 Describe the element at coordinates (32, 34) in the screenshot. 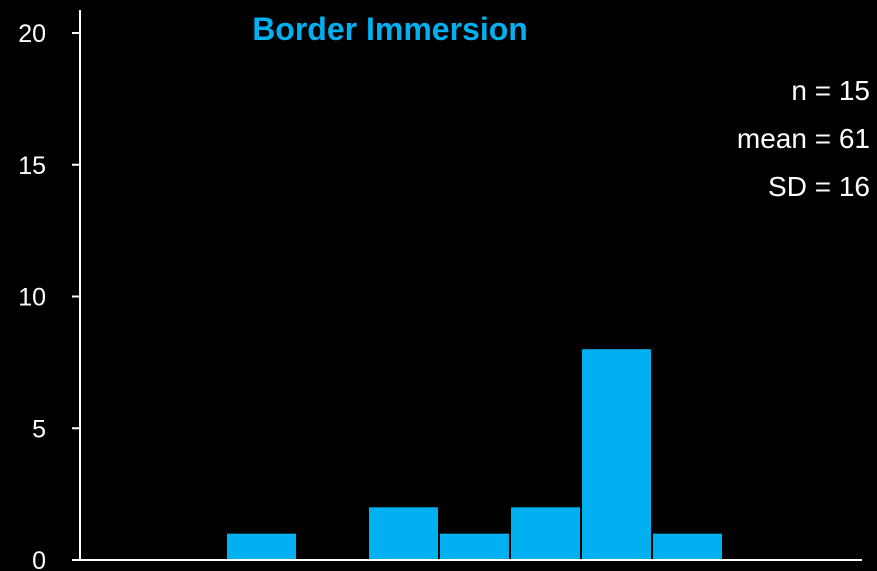

I see `y-tick-label: 20` at that location.